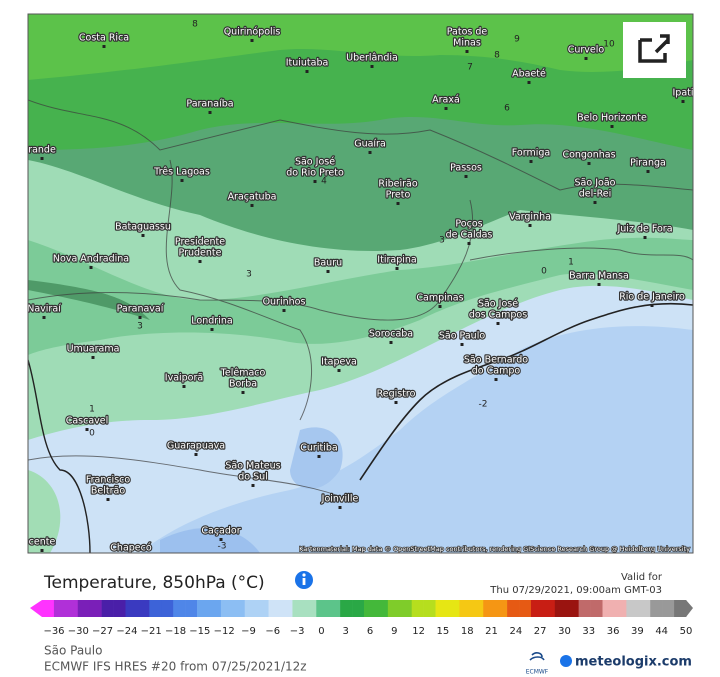 This screenshot has height=677, width=720. I want to click on city-label: Presidente, so click(200, 242).